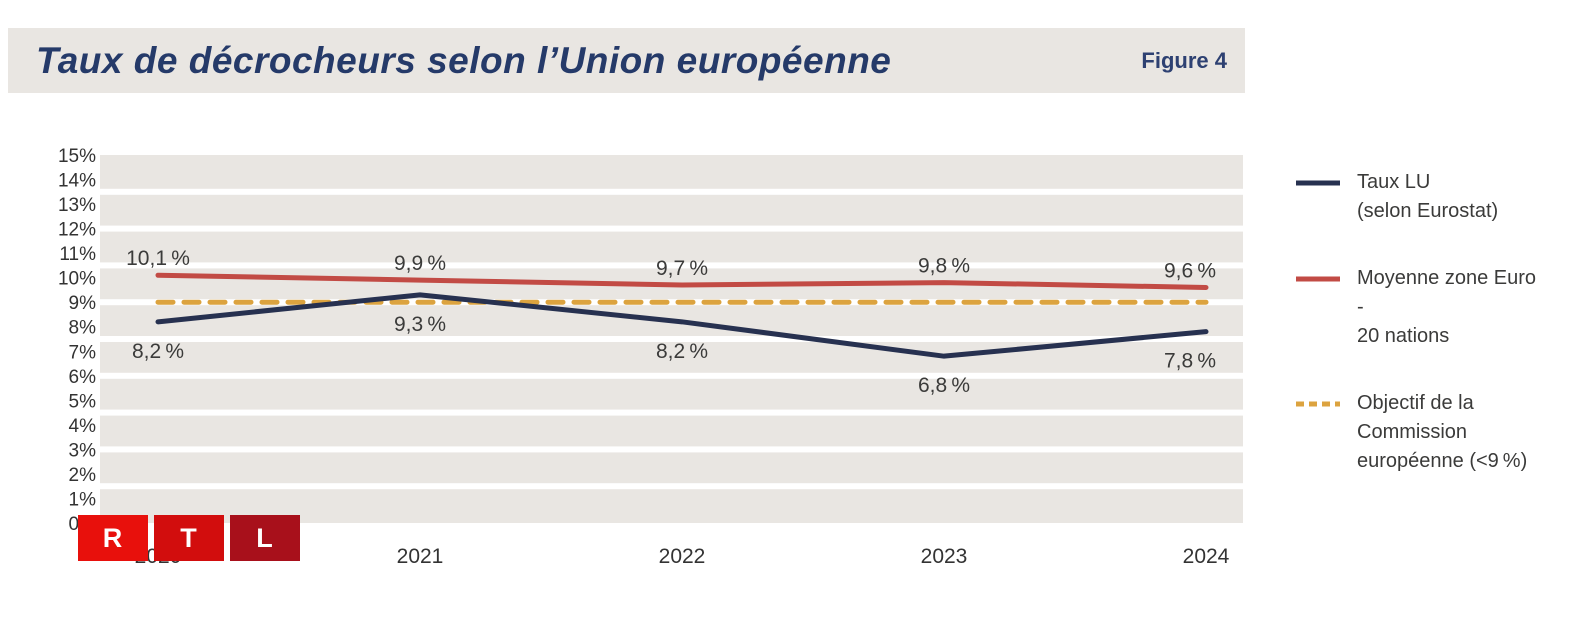 Image resolution: width=1572 pixels, height=620 pixels. What do you see at coordinates (265, 538) in the screenshot?
I see `logo-block-l: L` at bounding box center [265, 538].